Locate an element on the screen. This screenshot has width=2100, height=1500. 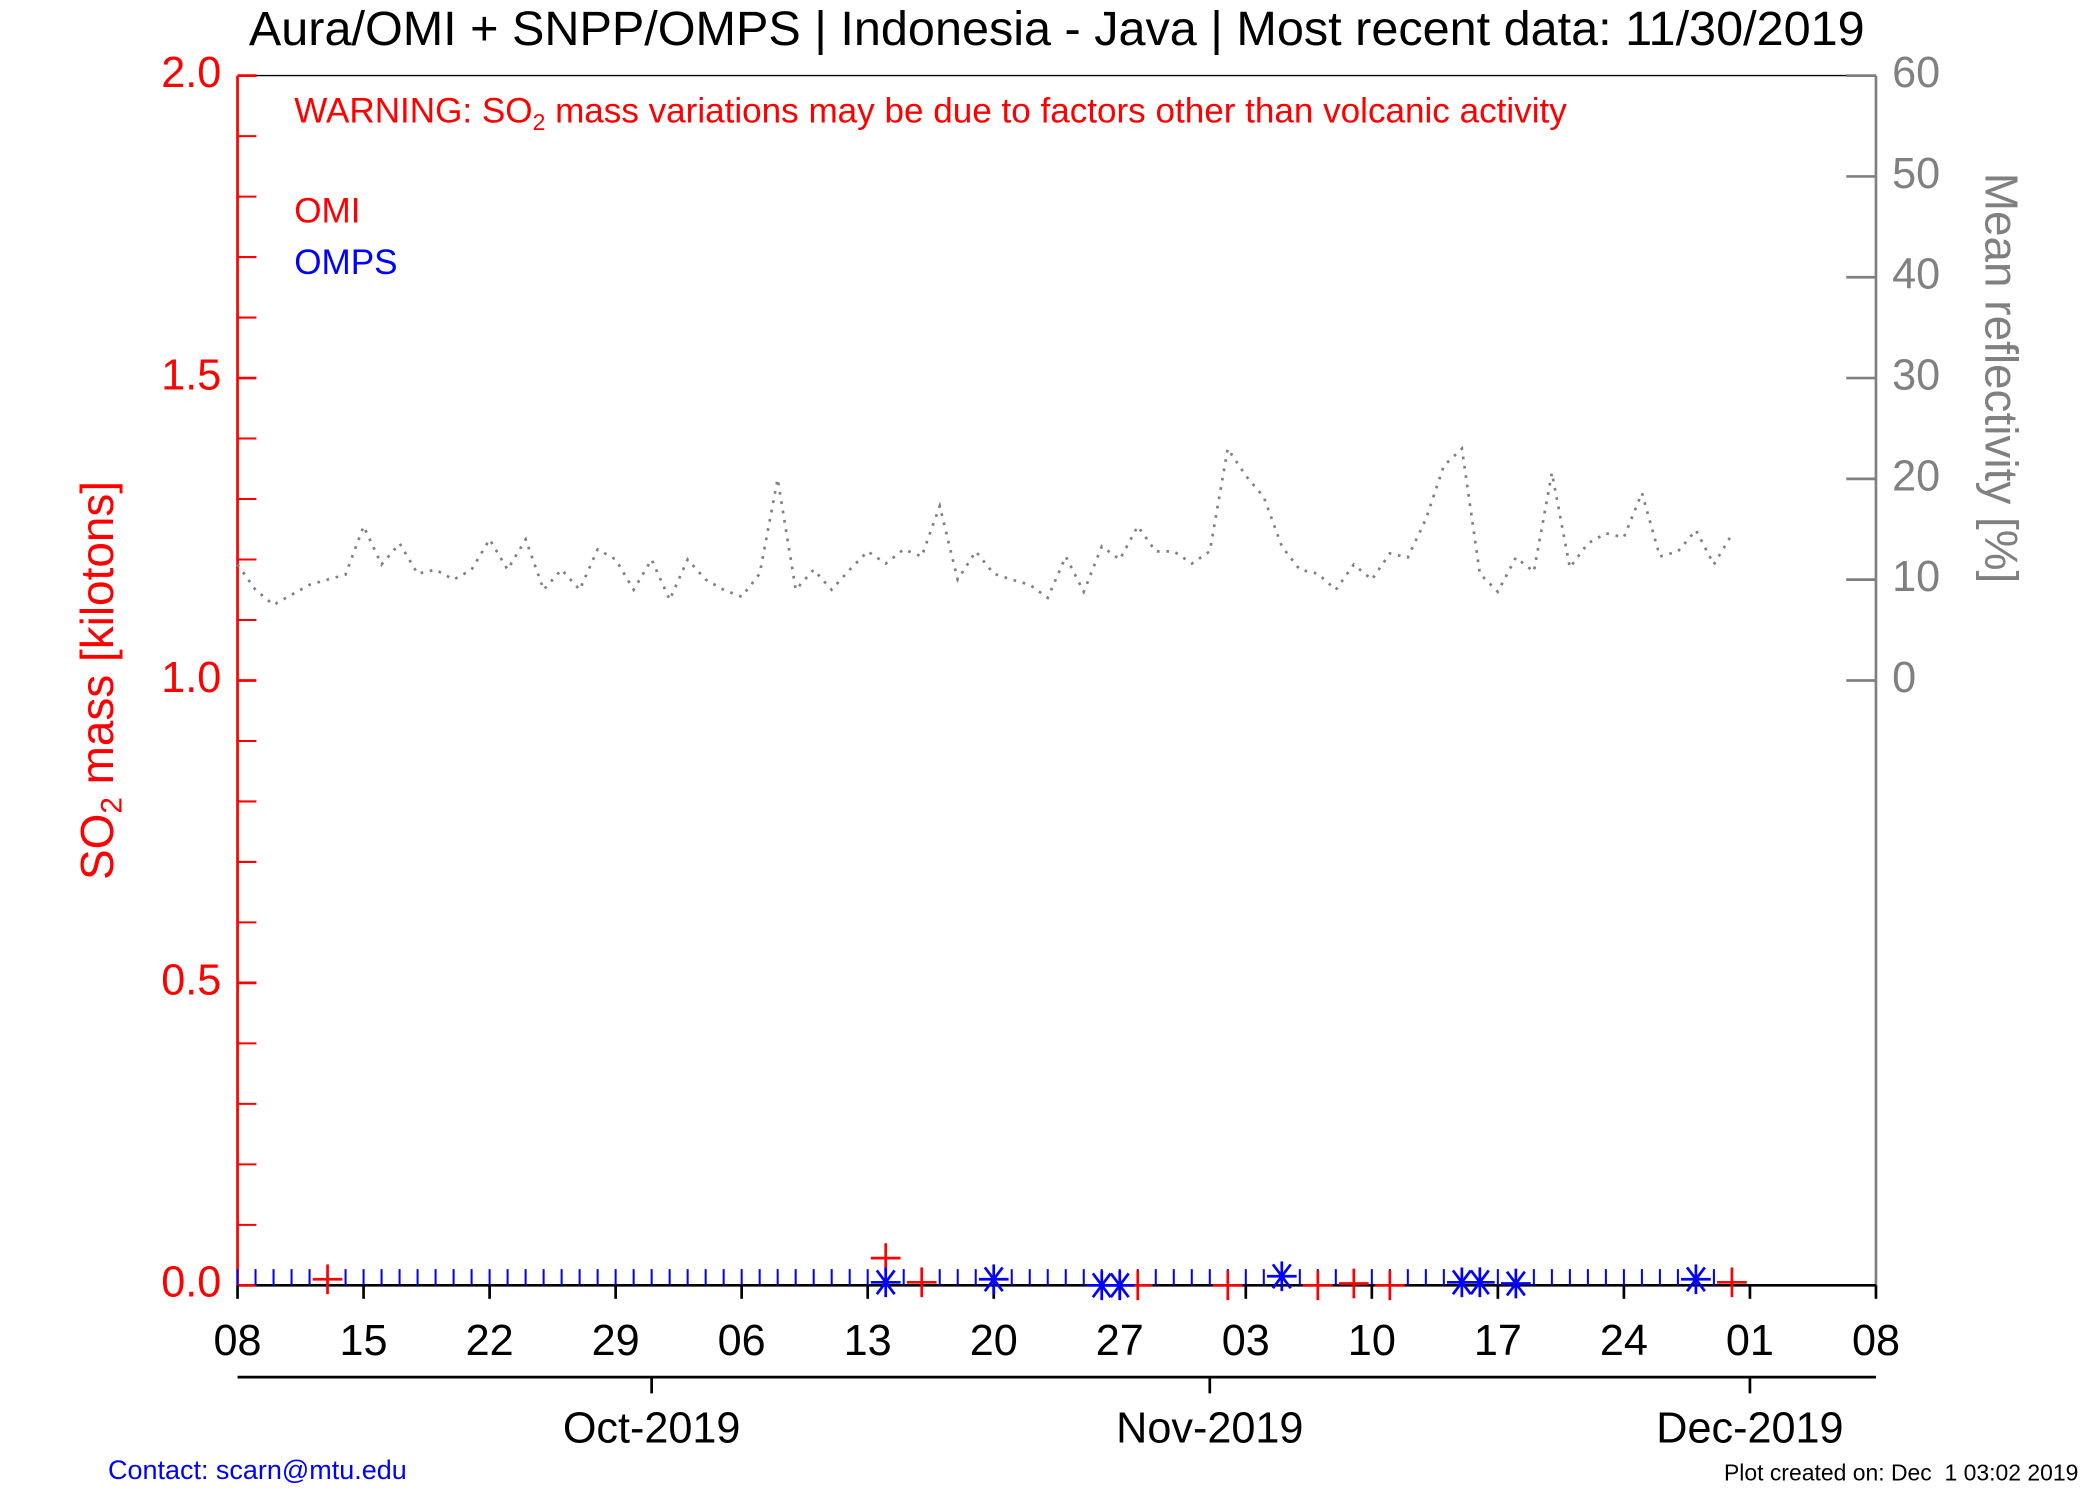
month-label: Nov-2019 is located at coordinates (1209, 1429).